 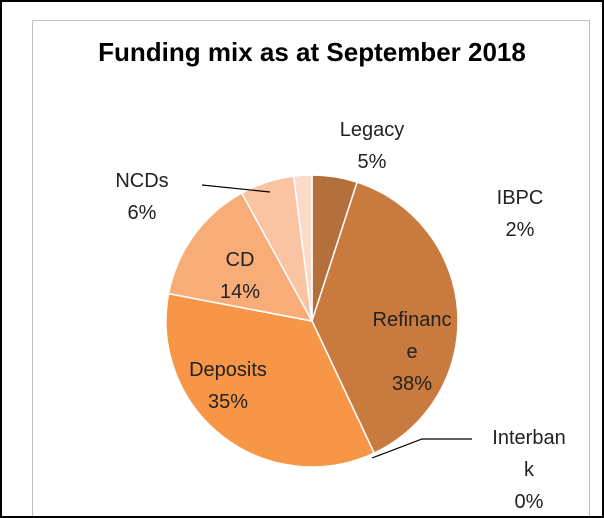 What do you see at coordinates (240, 276) in the screenshot?
I see `data-label: CD 14%` at bounding box center [240, 276].